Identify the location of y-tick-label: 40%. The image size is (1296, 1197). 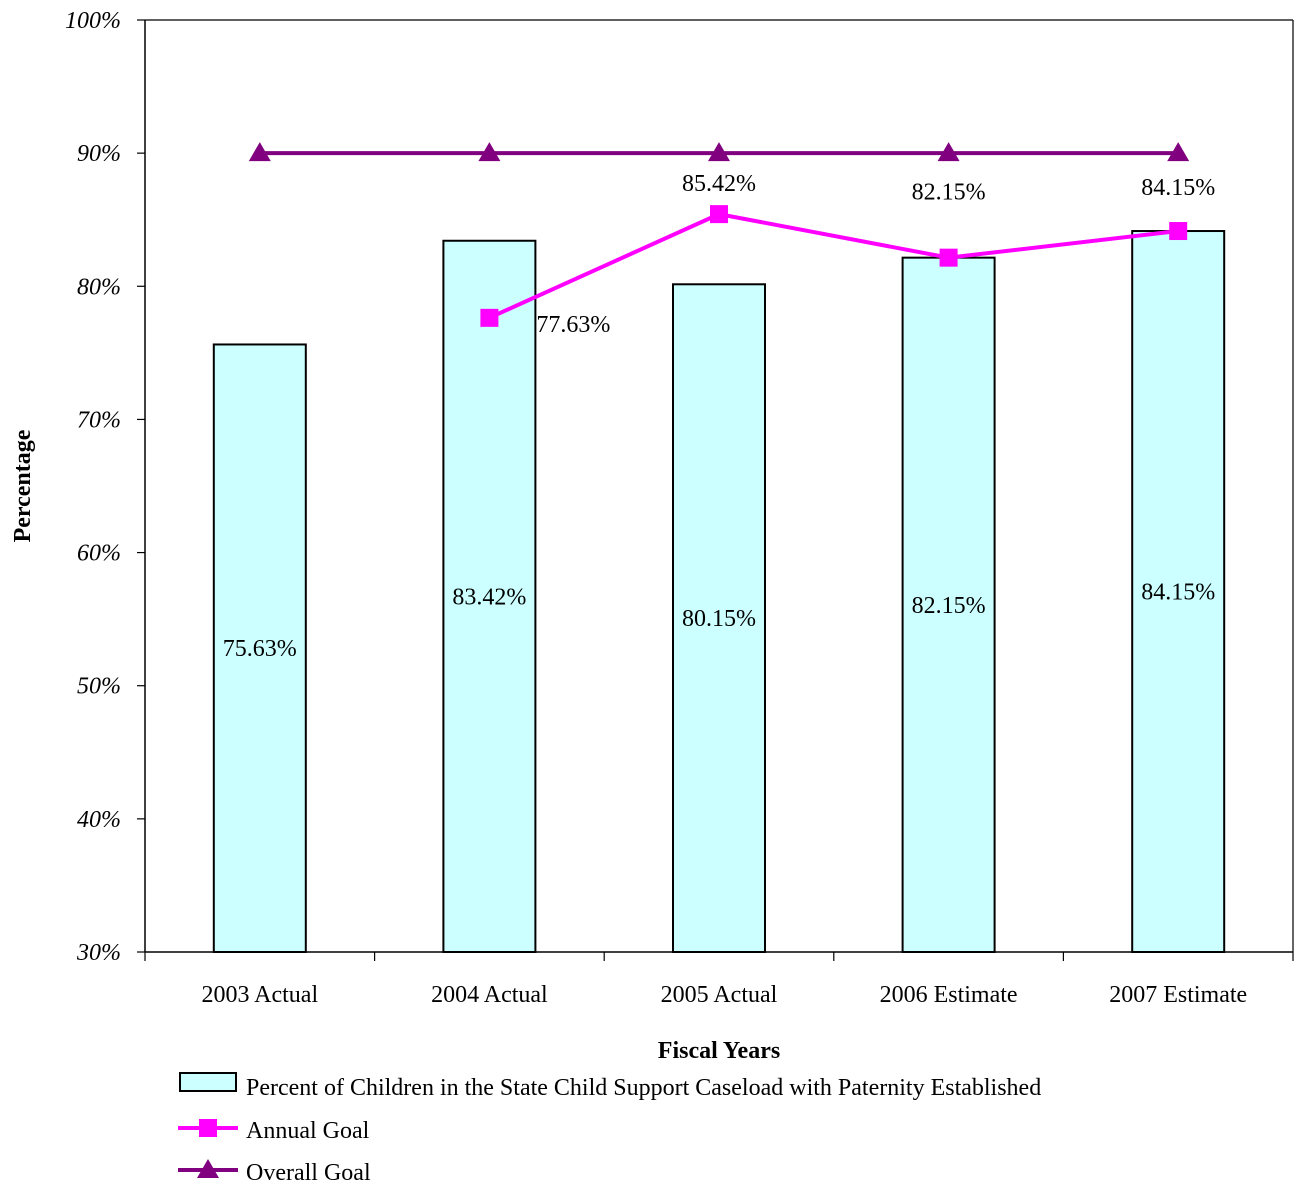
(99, 820).